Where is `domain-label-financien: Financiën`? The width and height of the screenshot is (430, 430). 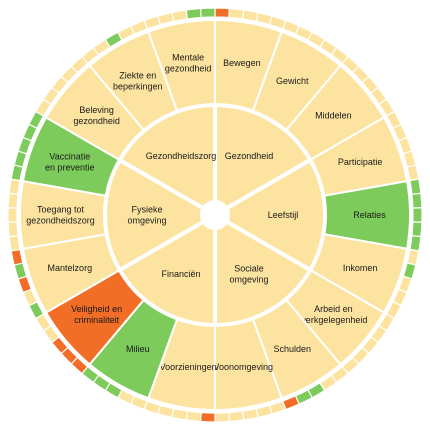 domain-label-financien: Financiën is located at coordinates (180, 274).